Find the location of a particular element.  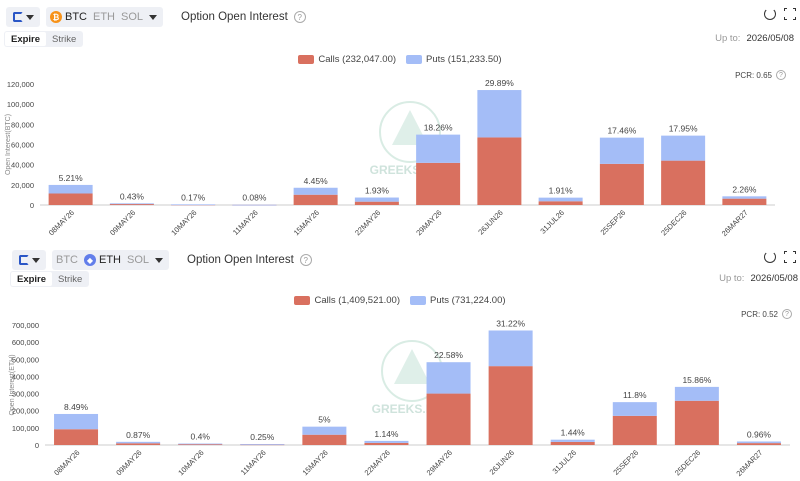

bar-percent-label: 11.8% is located at coordinates (635, 395).